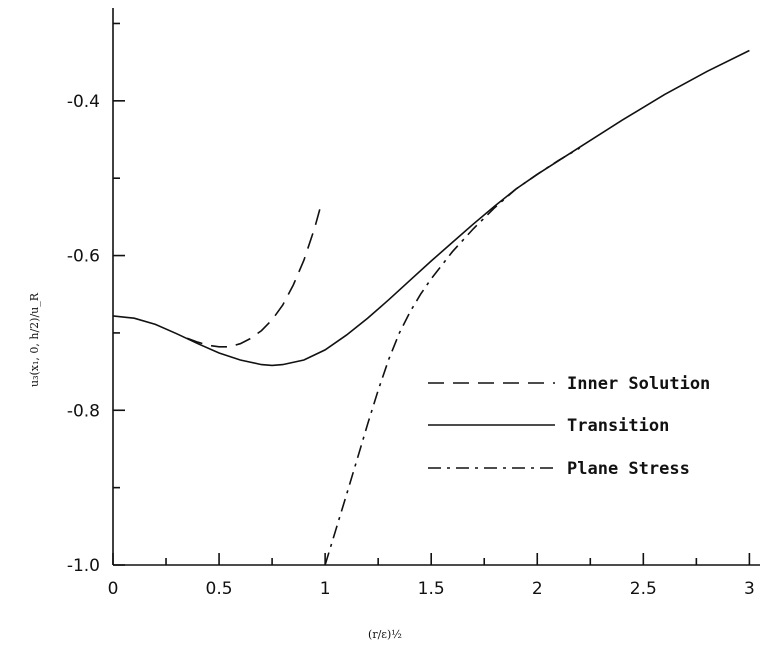  What do you see at coordinates (537, 589) in the screenshot?
I see `x-tick-label: 2` at bounding box center [537, 589].